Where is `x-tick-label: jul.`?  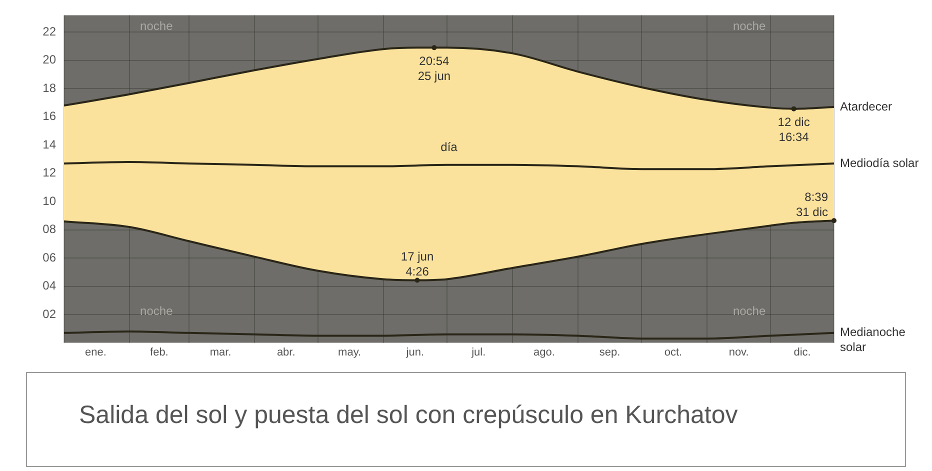
x-tick-label: jul. is located at coordinates (478, 352).